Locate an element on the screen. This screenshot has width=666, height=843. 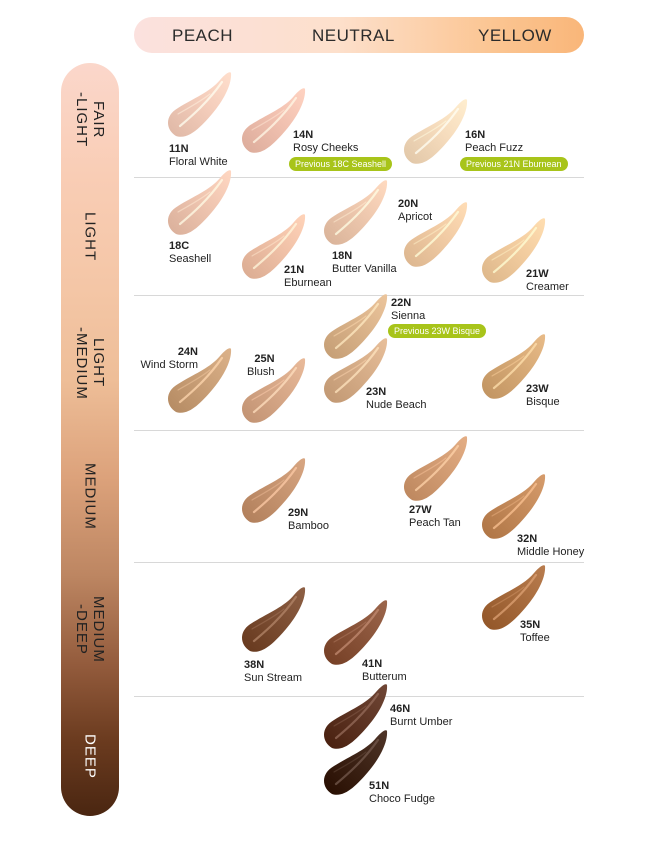
shade-code: 16N is located at coordinates (475, 135).